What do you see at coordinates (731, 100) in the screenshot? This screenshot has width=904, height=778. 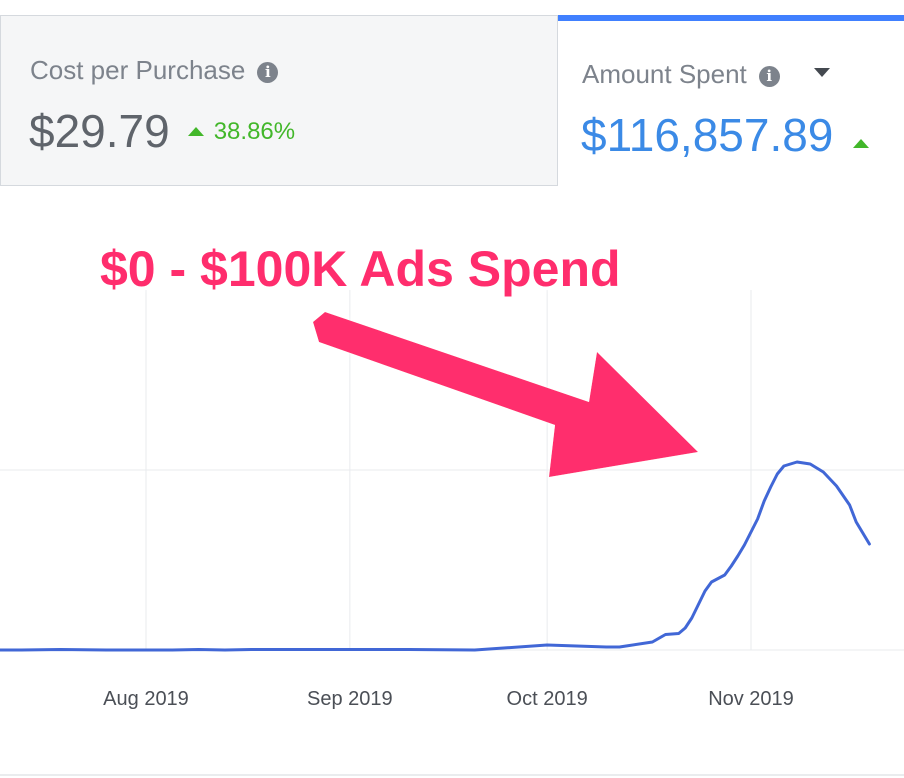 I see `amount-spent-card: Amount Spent i $116,857.89` at bounding box center [731, 100].